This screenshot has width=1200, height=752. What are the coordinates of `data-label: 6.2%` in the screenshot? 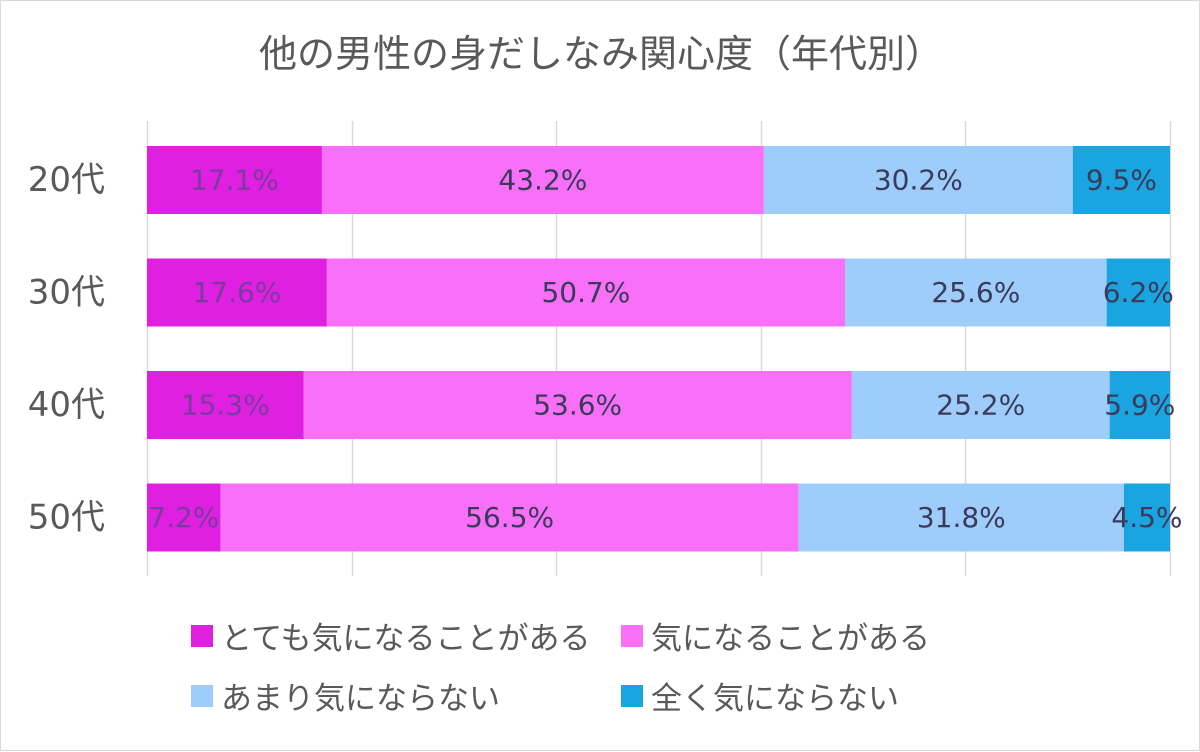 It's located at (1138, 292).